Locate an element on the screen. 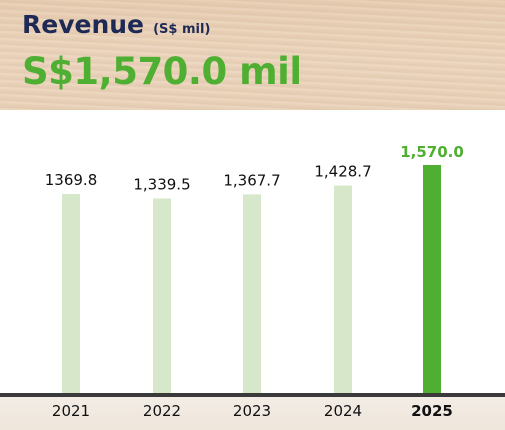  bar-2022 is located at coordinates (162, 295).